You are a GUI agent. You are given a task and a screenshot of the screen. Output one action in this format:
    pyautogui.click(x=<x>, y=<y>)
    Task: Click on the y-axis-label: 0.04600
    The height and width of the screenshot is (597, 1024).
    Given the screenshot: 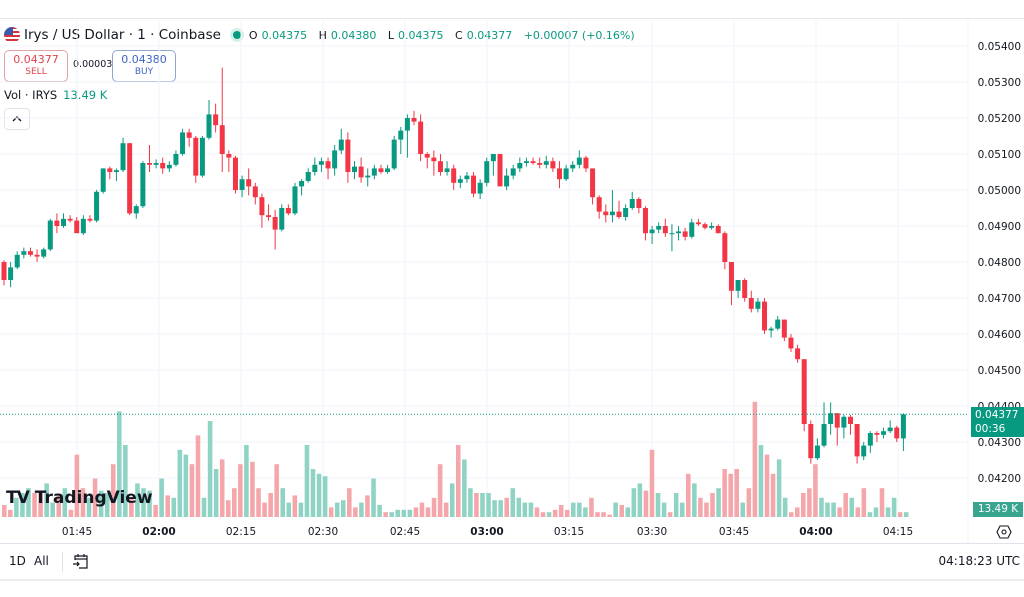 What is the action you would take?
    pyautogui.click(x=999, y=335)
    